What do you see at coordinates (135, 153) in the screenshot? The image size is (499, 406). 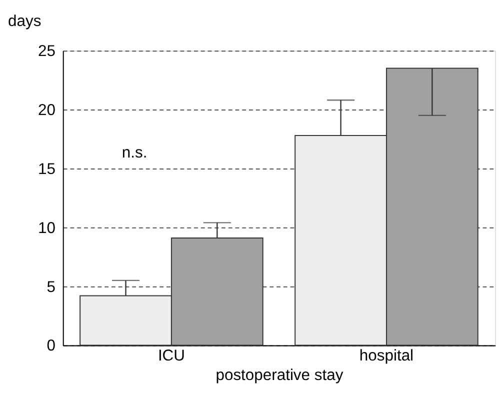 I see `annotation: n.s.` at bounding box center [135, 153].